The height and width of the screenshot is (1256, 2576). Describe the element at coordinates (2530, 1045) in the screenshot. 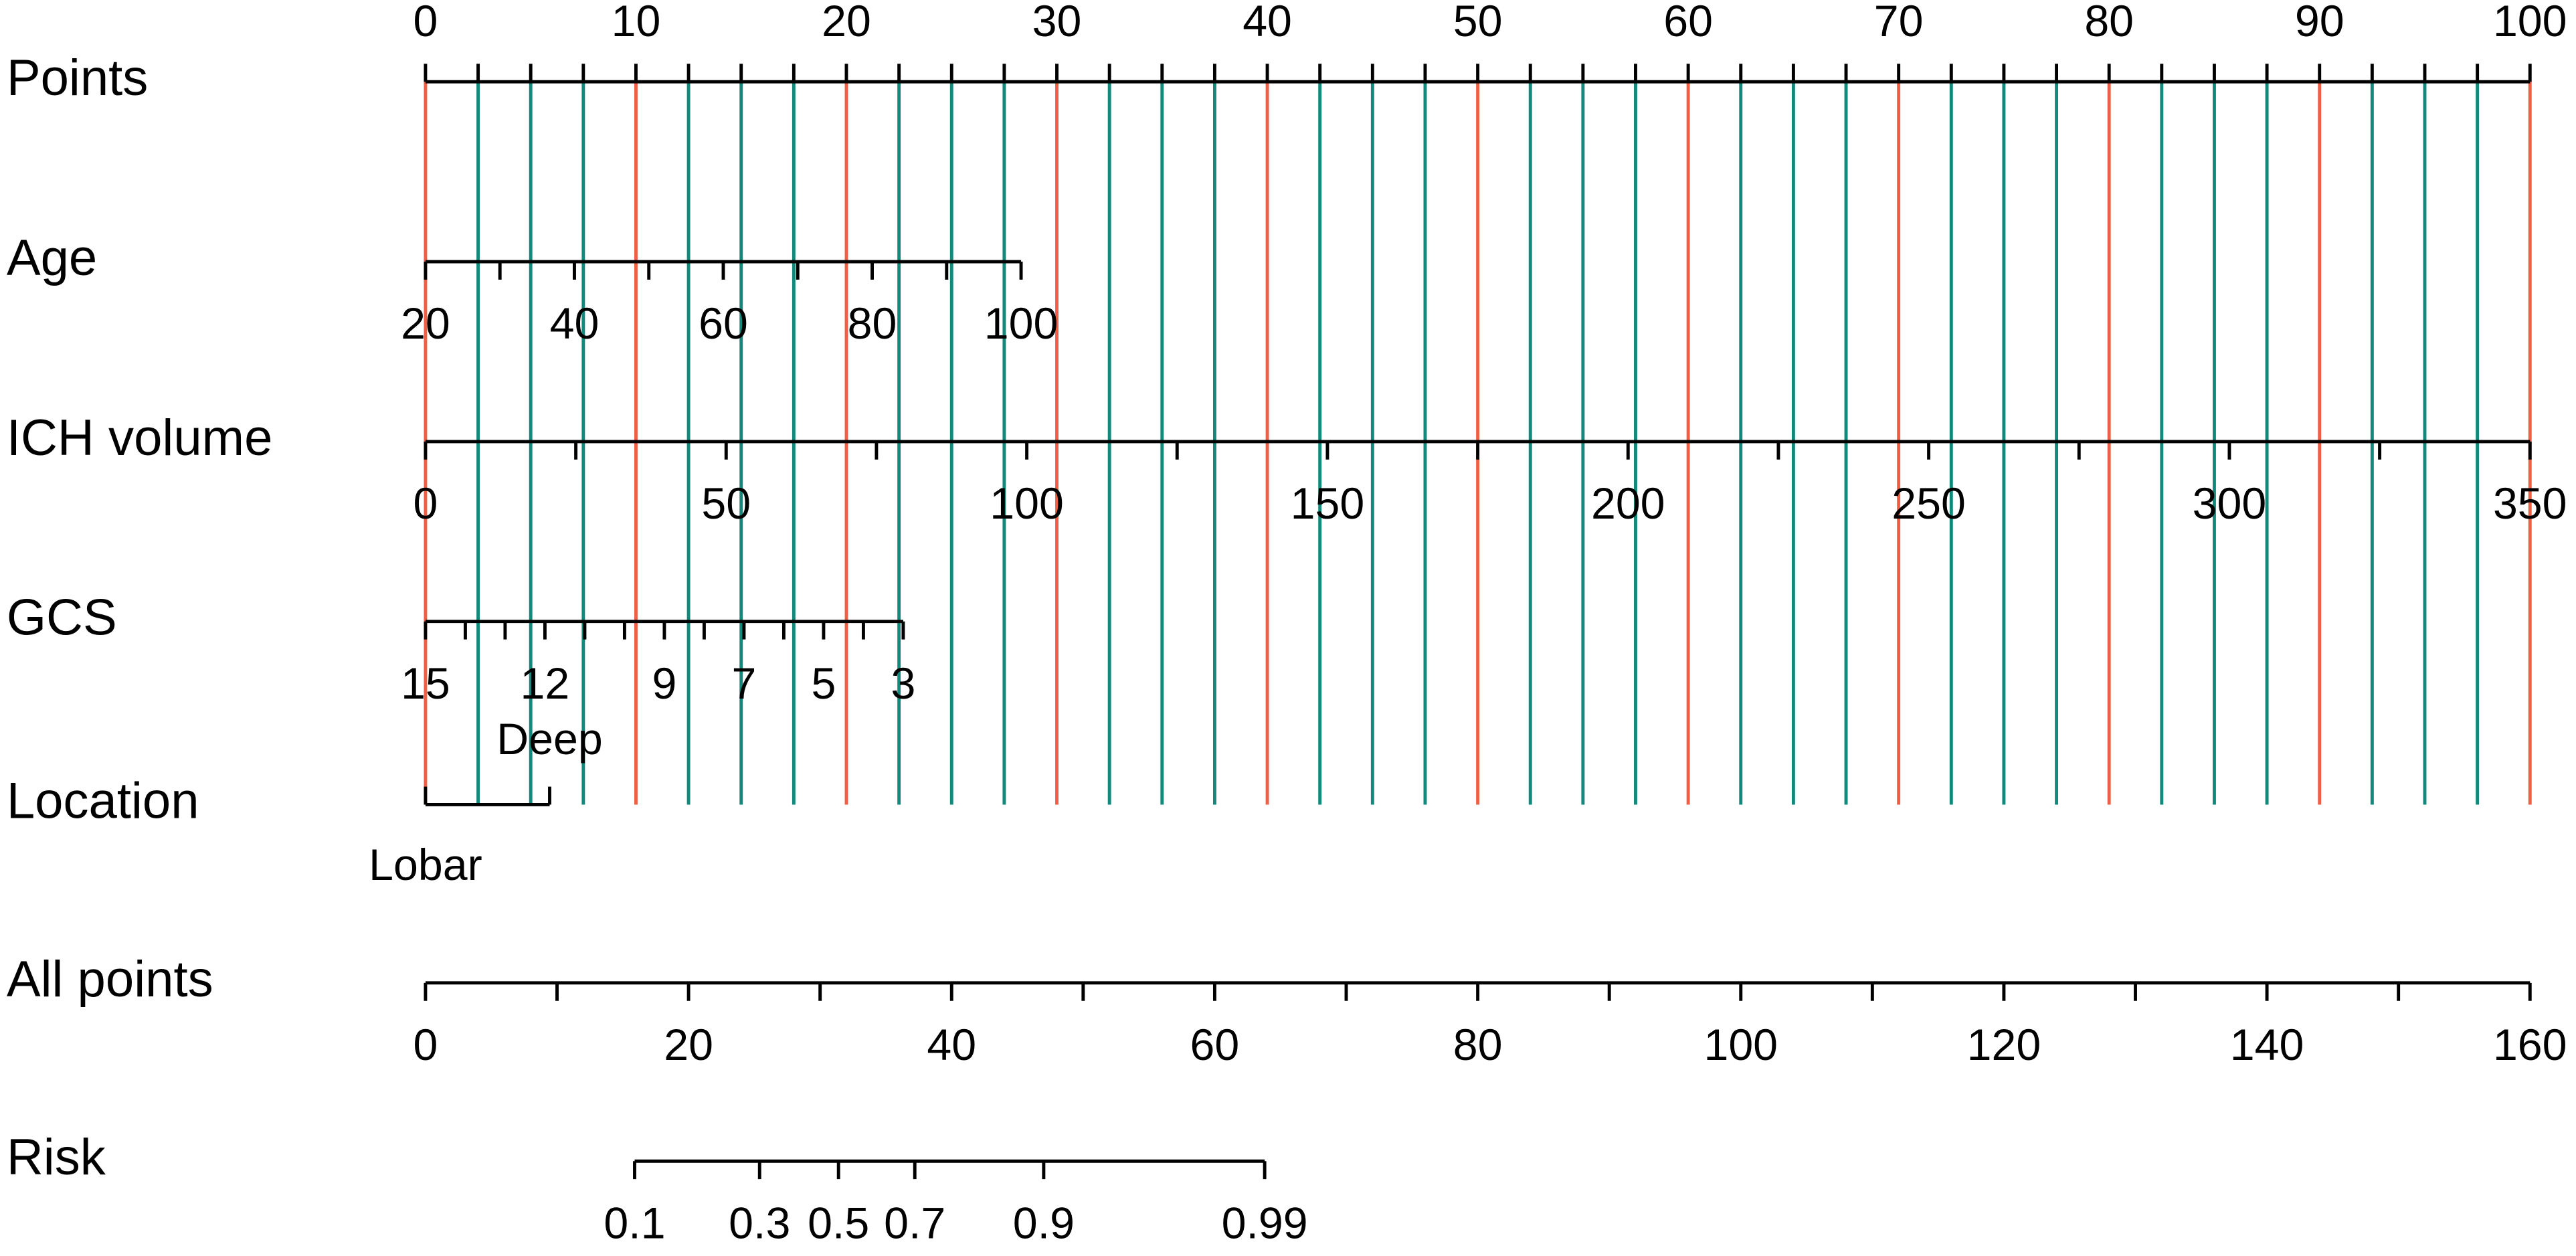

I see `tick-label: 160` at that location.